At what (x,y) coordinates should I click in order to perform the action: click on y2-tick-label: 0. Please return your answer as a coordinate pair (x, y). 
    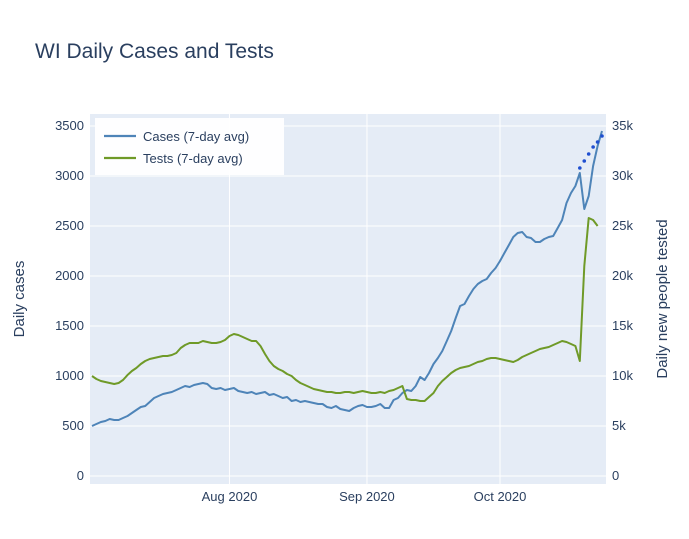
    Looking at the image, I should click on (615, 475).